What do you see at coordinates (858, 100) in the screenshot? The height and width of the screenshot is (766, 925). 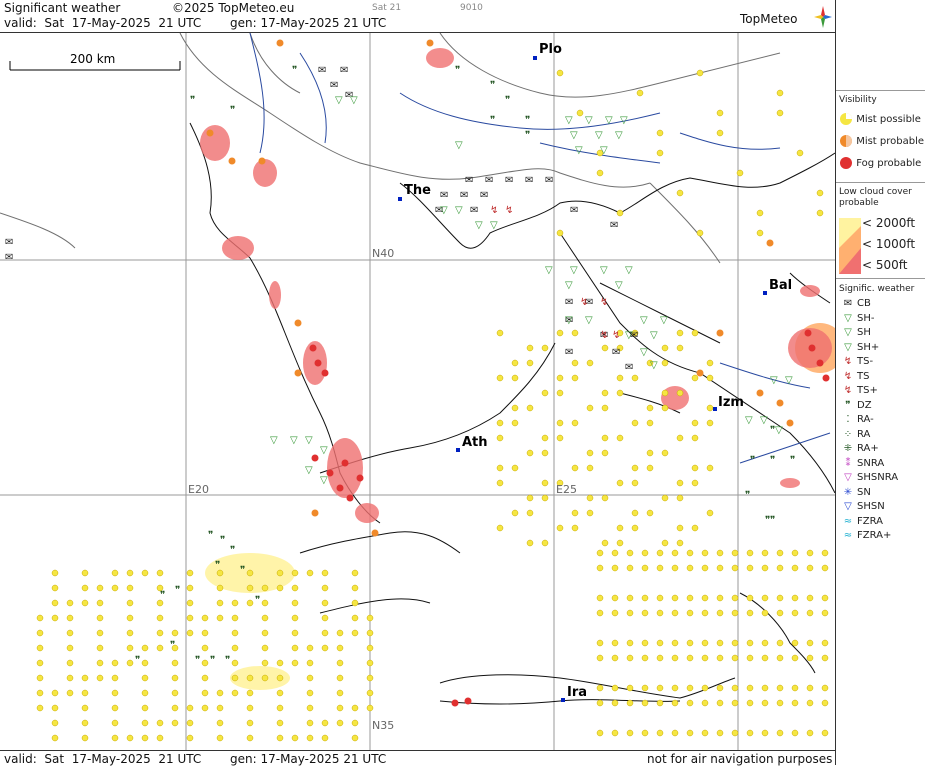 I see `legend-visibility-title: Visibility` at bounding box center [858, 100].